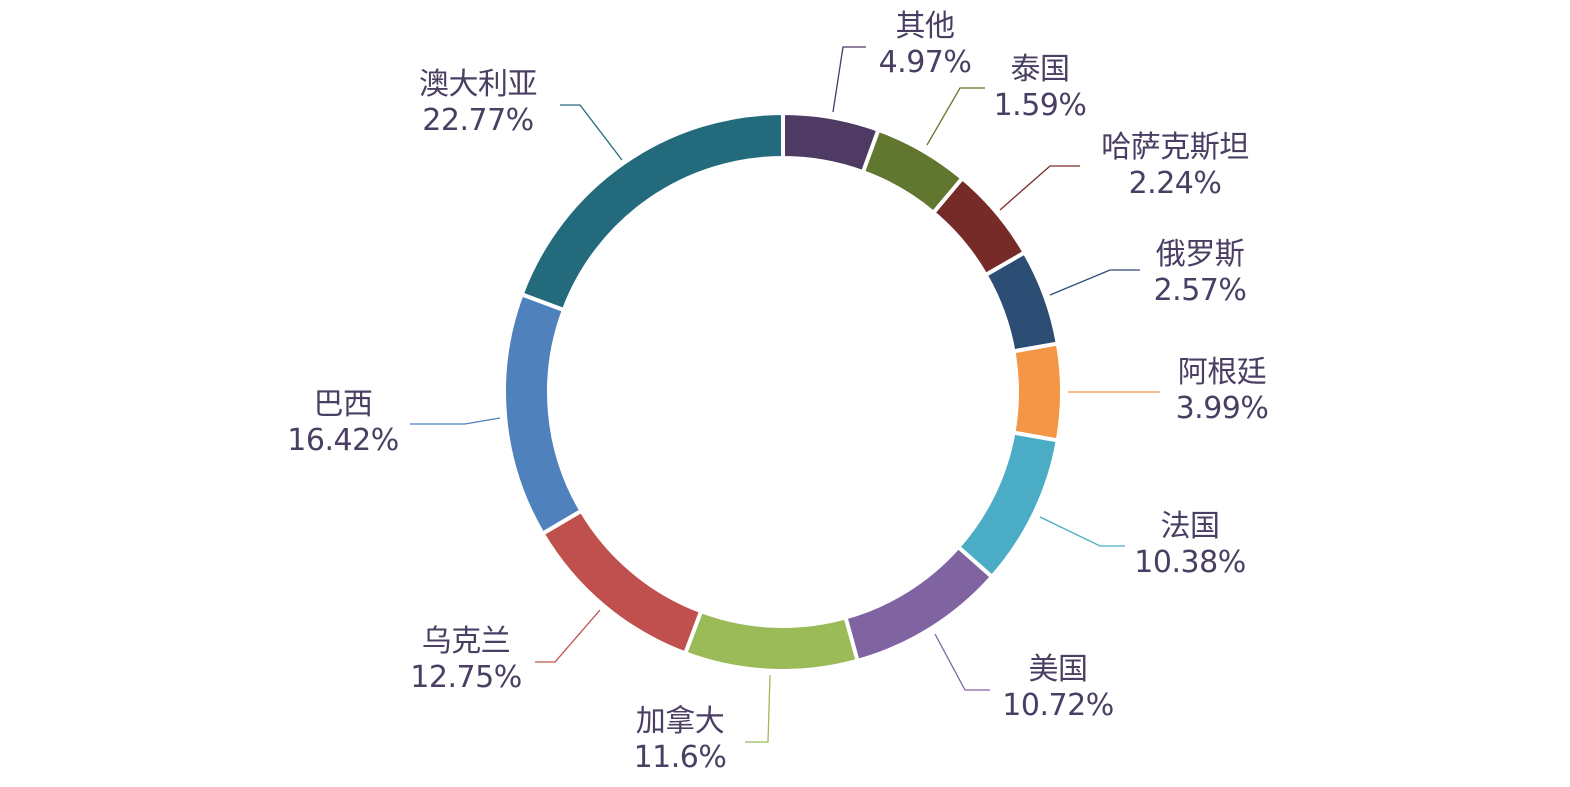 The height and width of the screenshot is (787, 1570). What do you see at coordinates (925, 26) in the screenshot?
I see `slice-label-name: 其他` at bounding box center [925, 26].